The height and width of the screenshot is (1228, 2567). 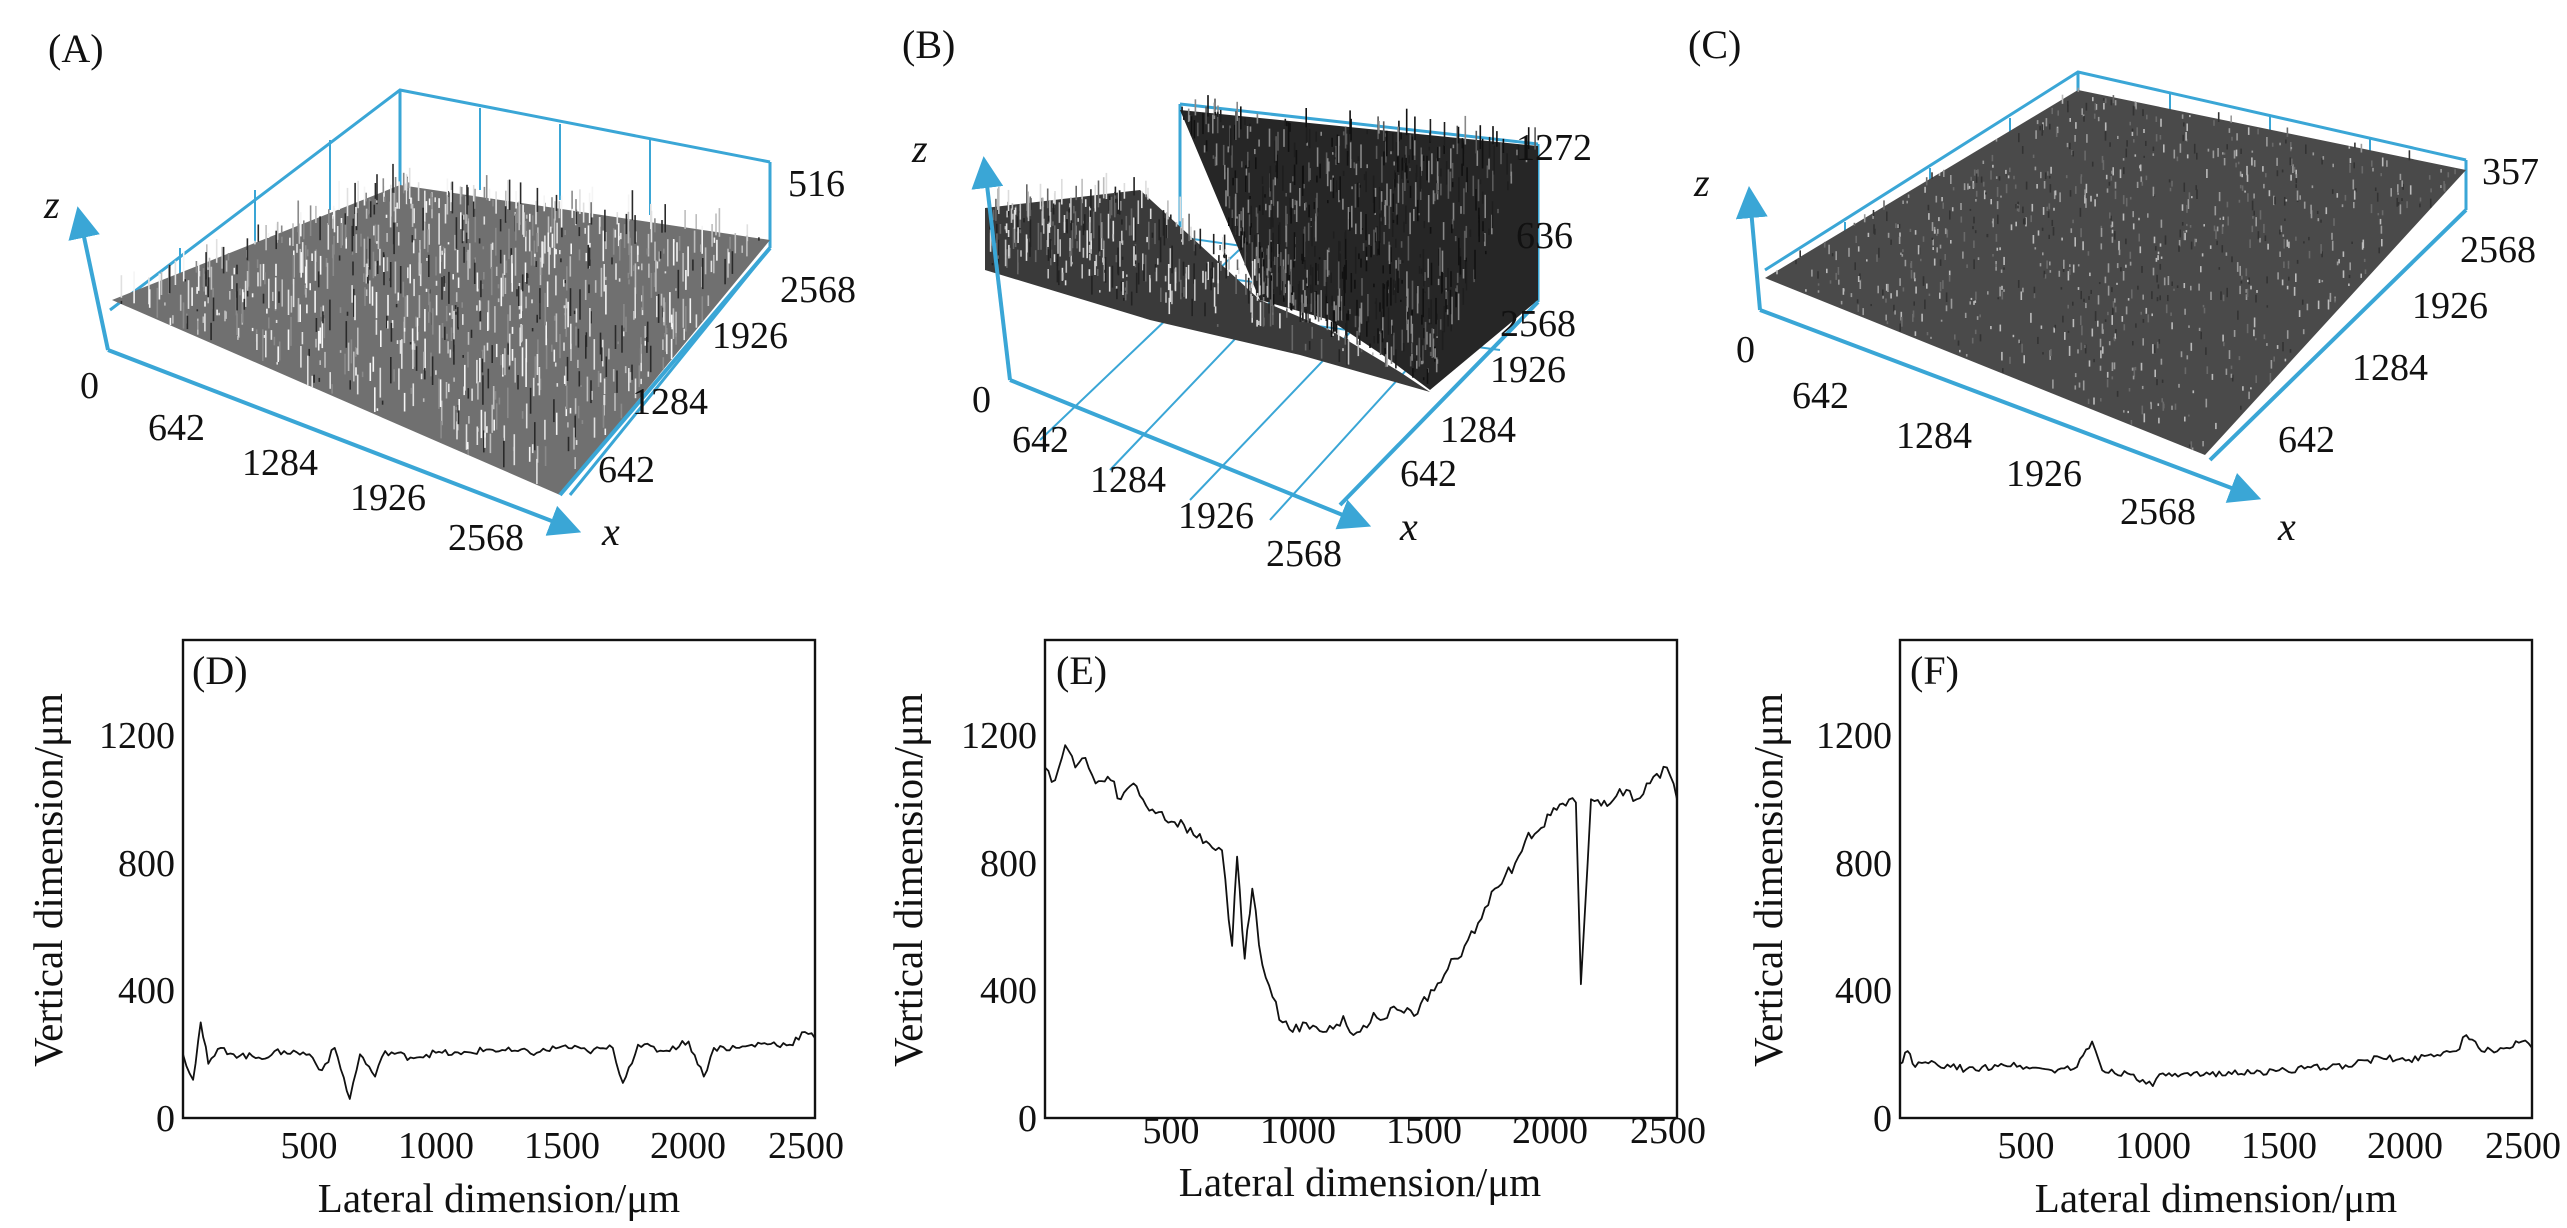 I want to click on panel-e-x-tick-0: 500, so click(x=1171, y=1131).